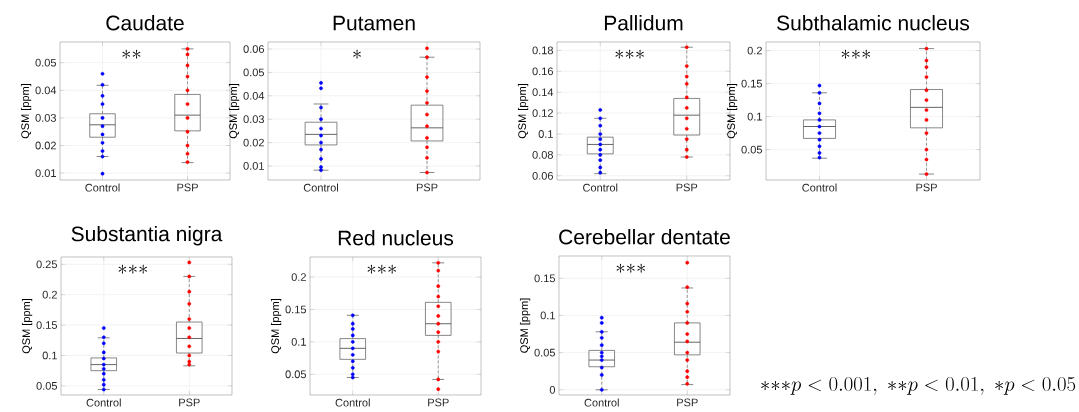  Describe the element at coordinates (643, 23) in the screenshot. I see `chart-title: Pallidum` at that location.